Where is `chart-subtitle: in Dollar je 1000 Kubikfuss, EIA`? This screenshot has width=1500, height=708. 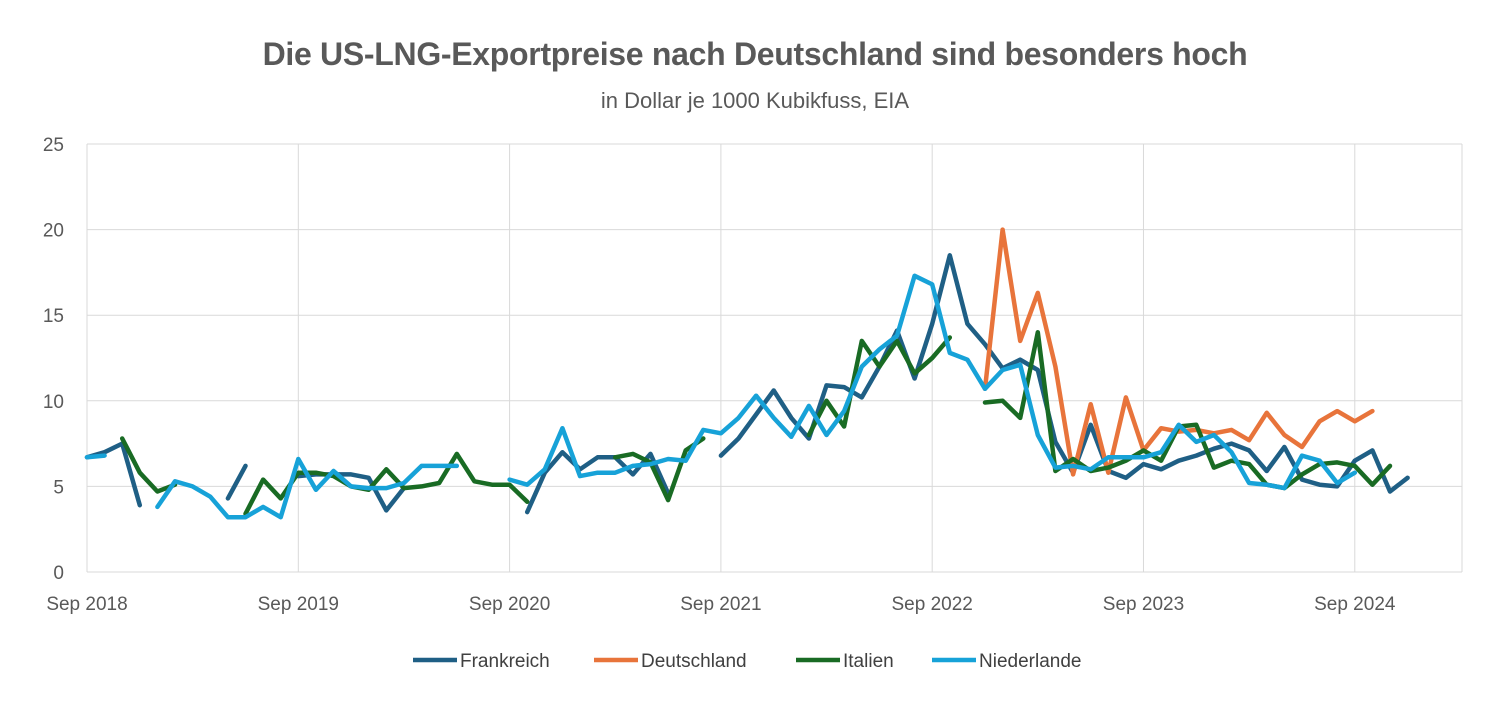 chart-subtitle: in Dollar je 1000 Kubikfuss, EIA is located at coordinates (755, 100).